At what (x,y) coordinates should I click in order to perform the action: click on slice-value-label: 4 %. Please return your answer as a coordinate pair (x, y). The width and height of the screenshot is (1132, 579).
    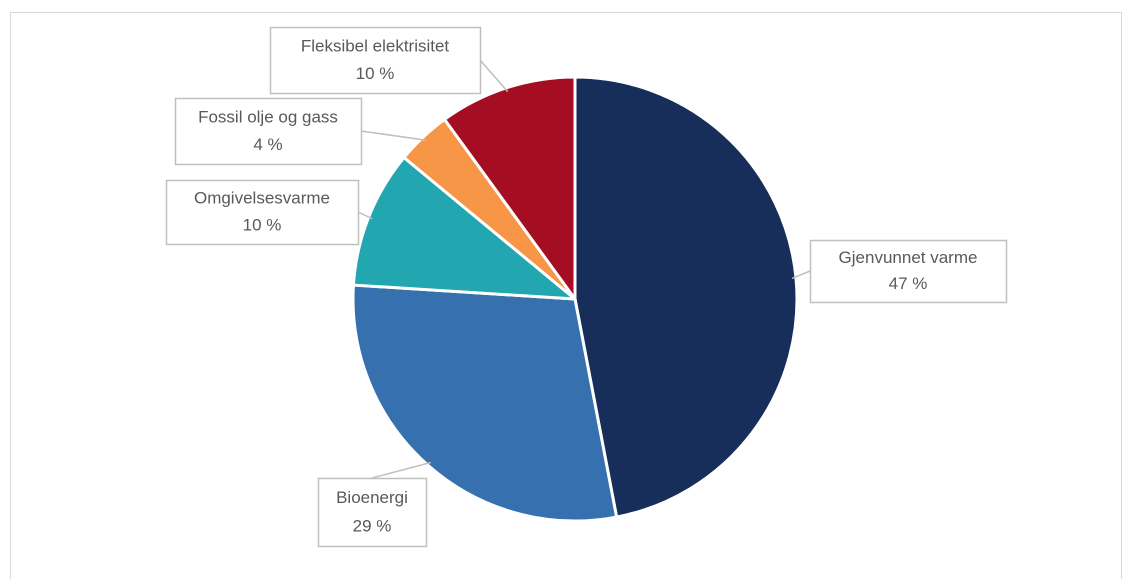
    Looking at the image, I should click on (267, 144).